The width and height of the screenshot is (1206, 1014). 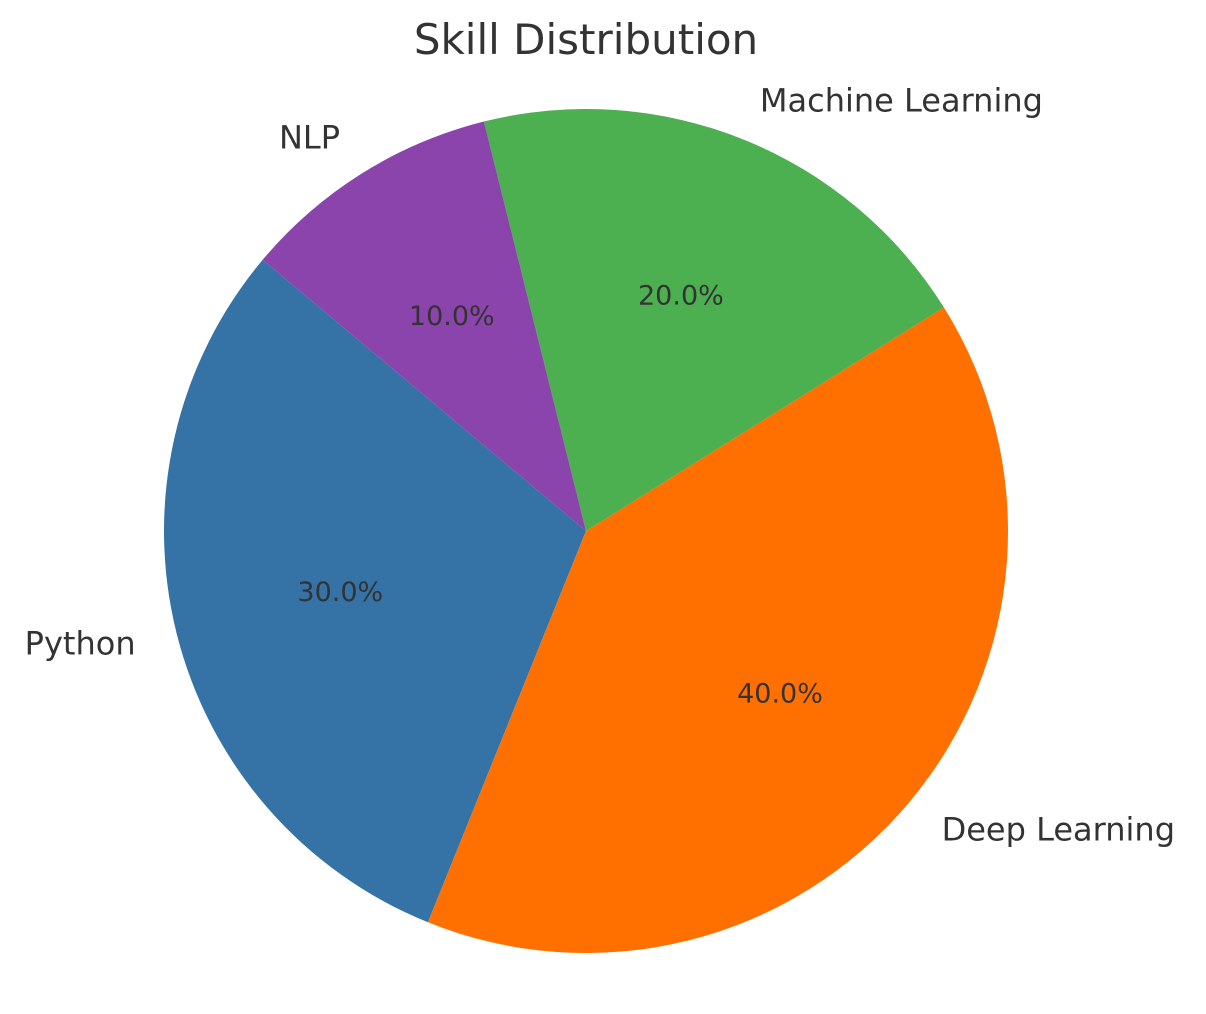 What do you see at coordinates (681, 296) in the screenshot?
I see `slice-percent-machine-learning: 20.0%` at bounding box center [681, 296].